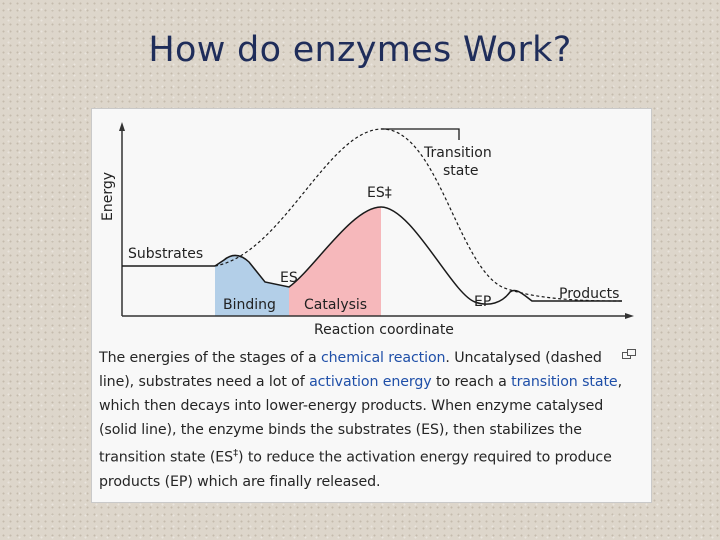  What do you see at coordinates (122, 126) in the screenshot?
I see `y-axis-arrow` at bounding box center [122, 126].